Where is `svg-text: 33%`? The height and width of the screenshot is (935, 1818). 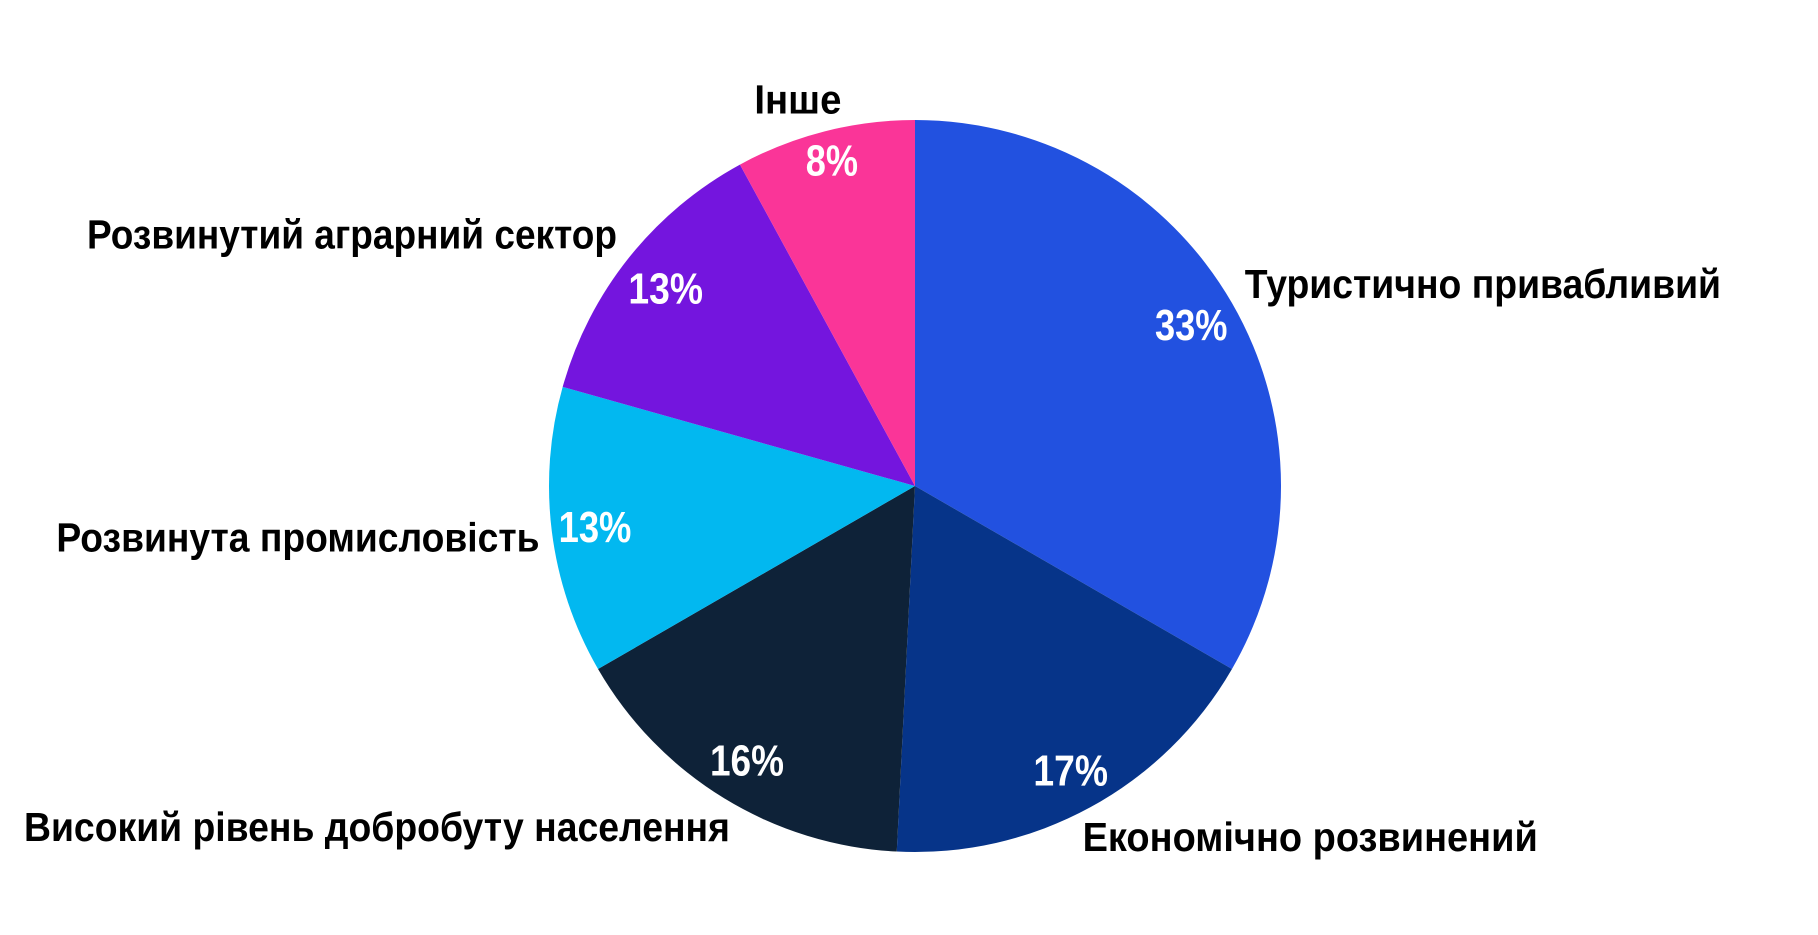 svg-text: 33% is located at coordinates (1191, 326).